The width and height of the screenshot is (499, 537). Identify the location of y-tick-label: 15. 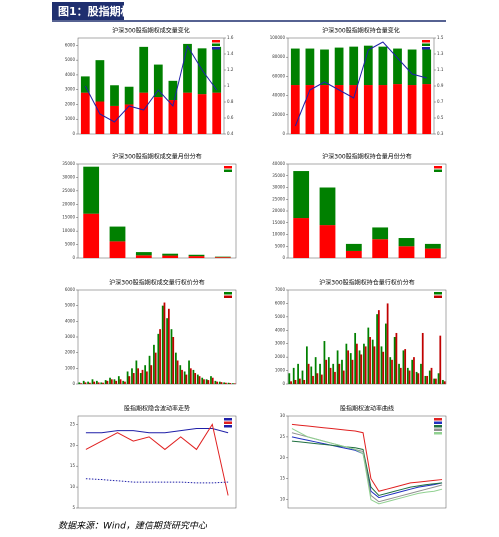
(283, 478).